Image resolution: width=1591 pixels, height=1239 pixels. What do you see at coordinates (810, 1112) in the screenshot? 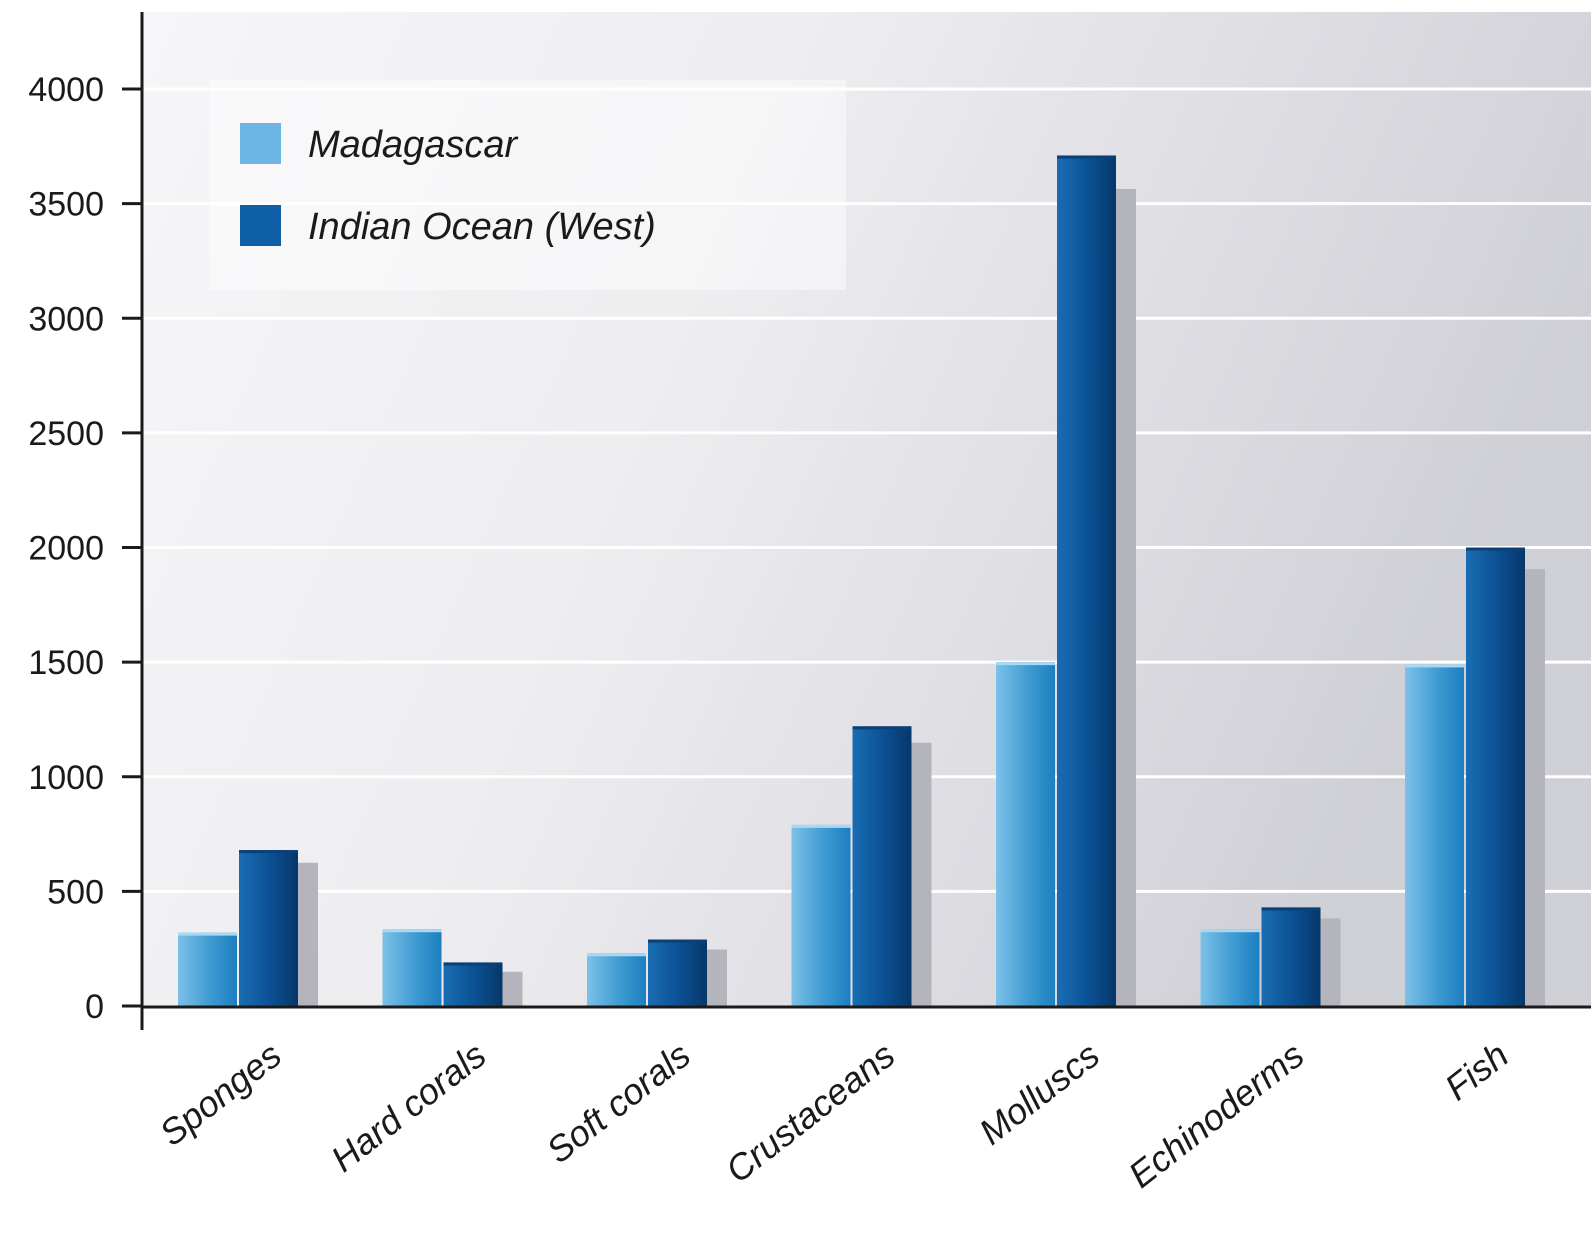
I see `x-tick-label: Crustaceans` at bounding box center [810, 1112].